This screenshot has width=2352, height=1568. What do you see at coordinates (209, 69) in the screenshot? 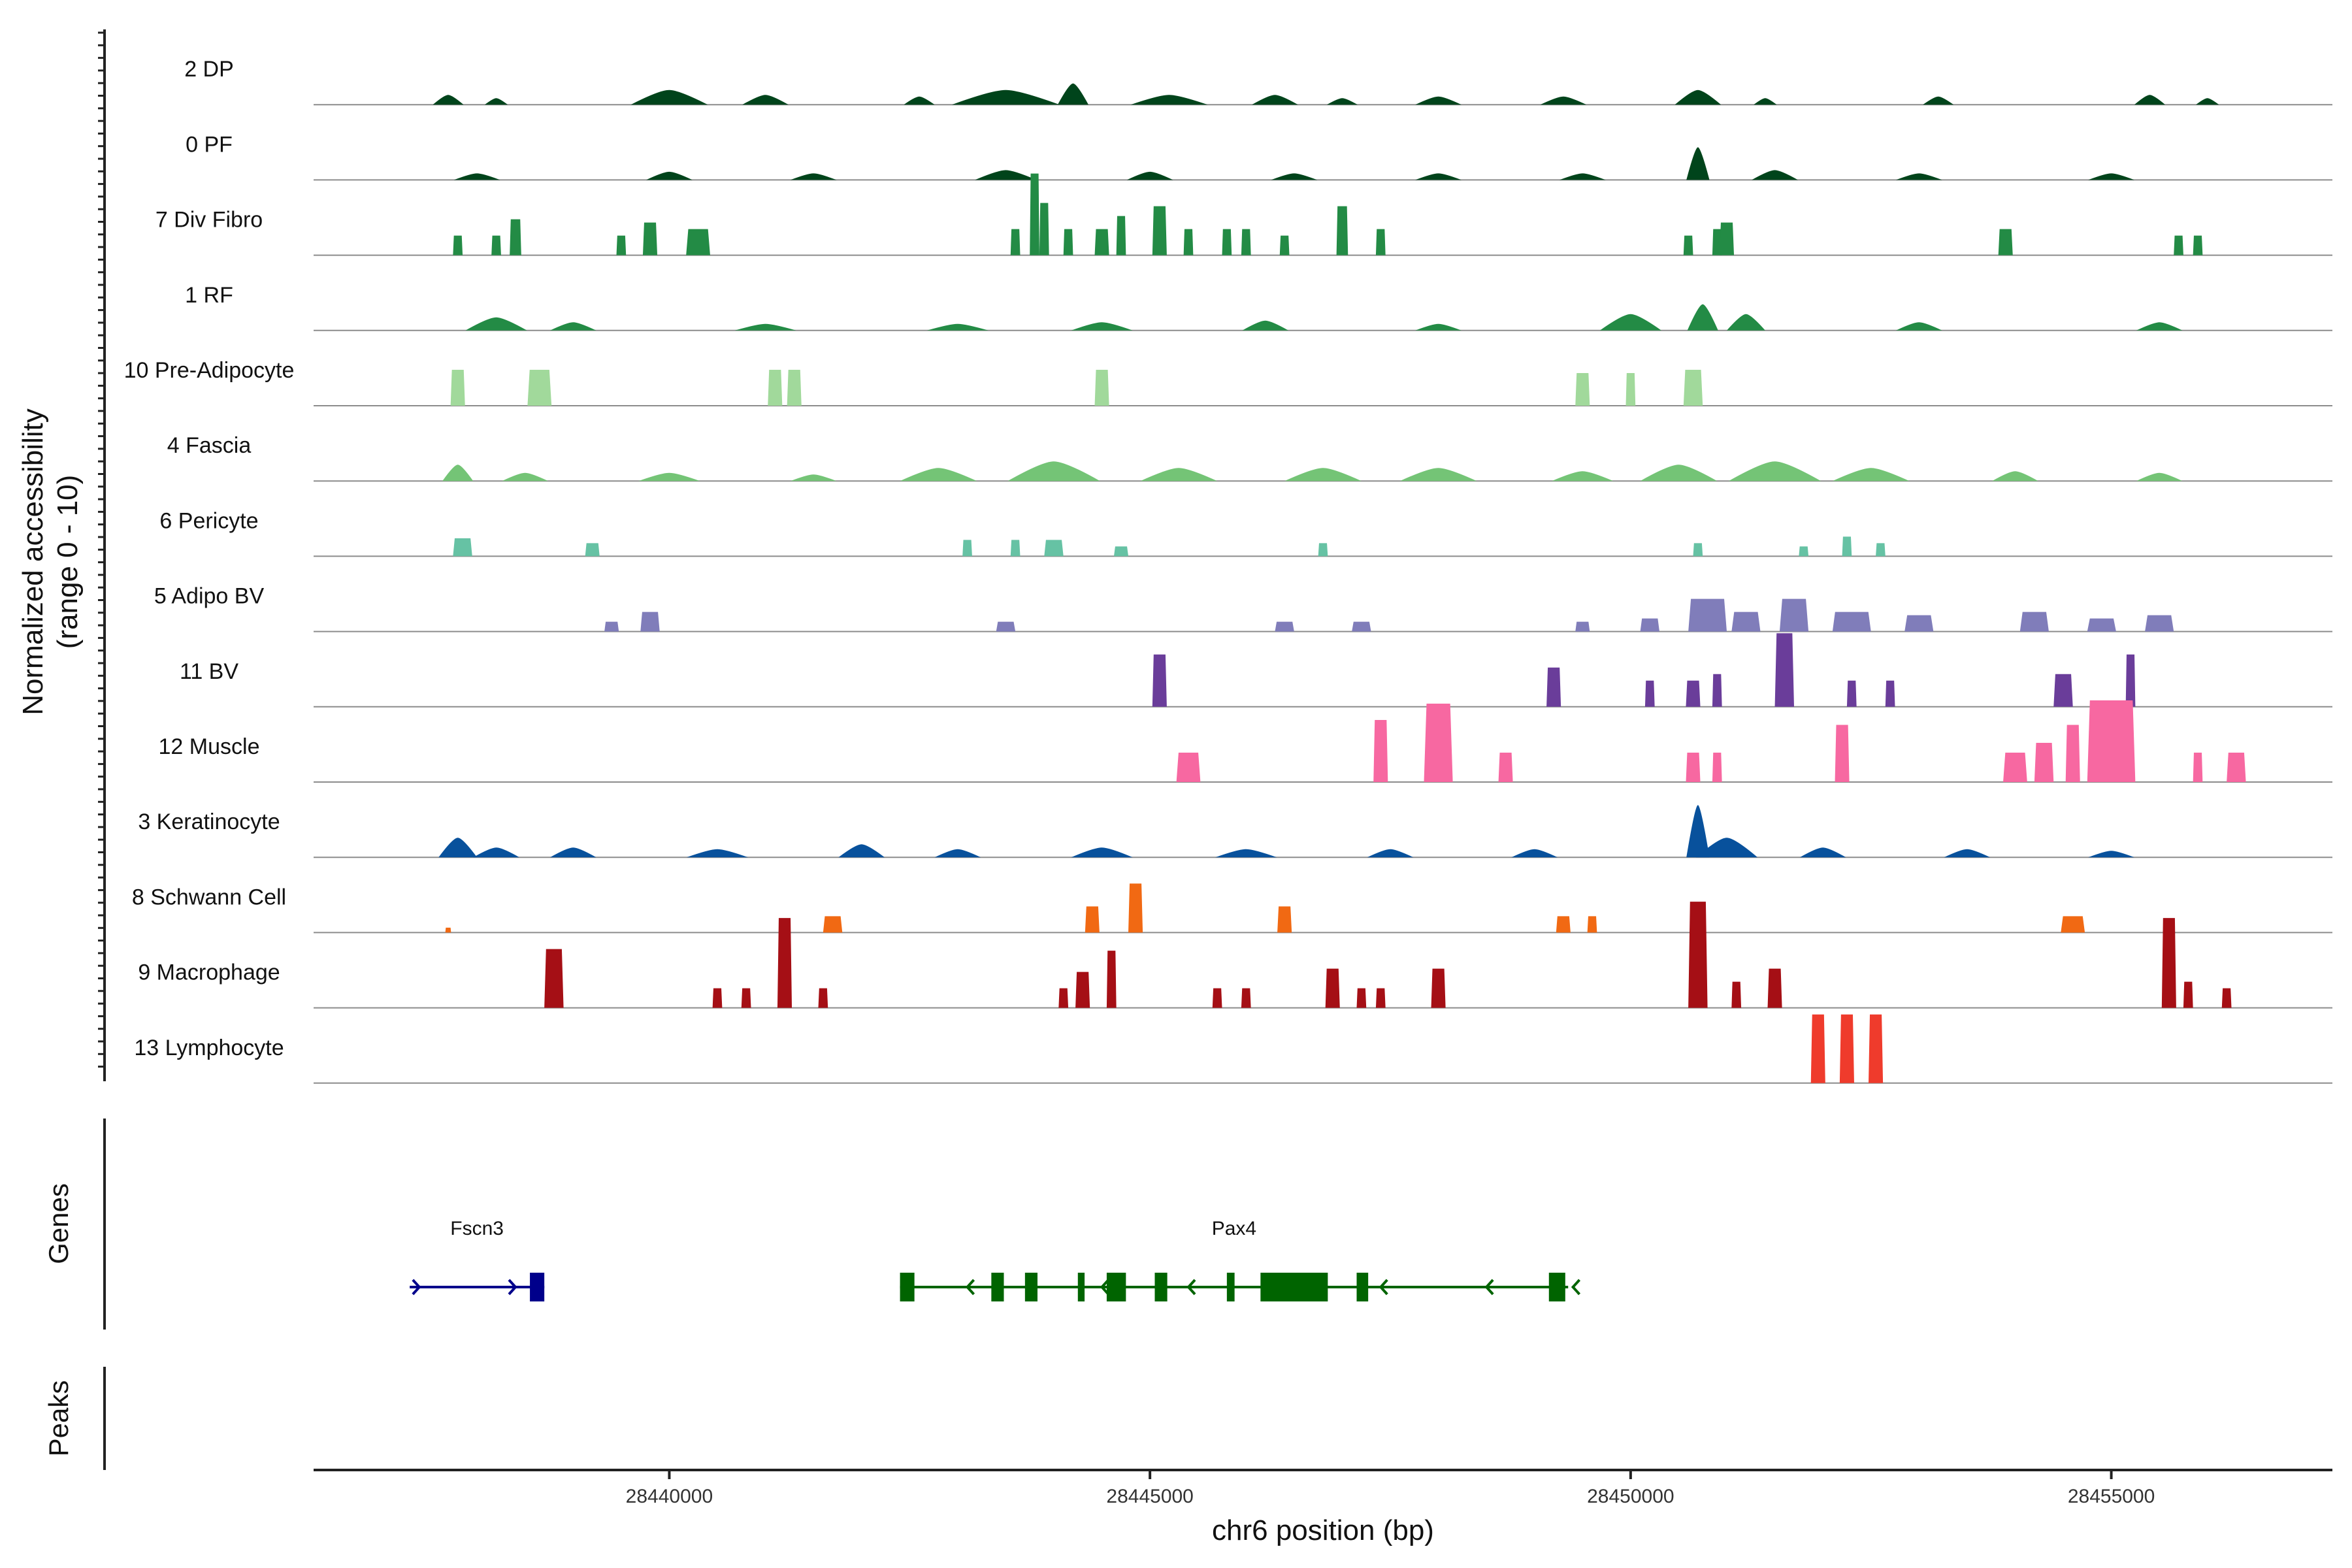
I see `track-label: 2 DP` at bounding box center [209, 69].